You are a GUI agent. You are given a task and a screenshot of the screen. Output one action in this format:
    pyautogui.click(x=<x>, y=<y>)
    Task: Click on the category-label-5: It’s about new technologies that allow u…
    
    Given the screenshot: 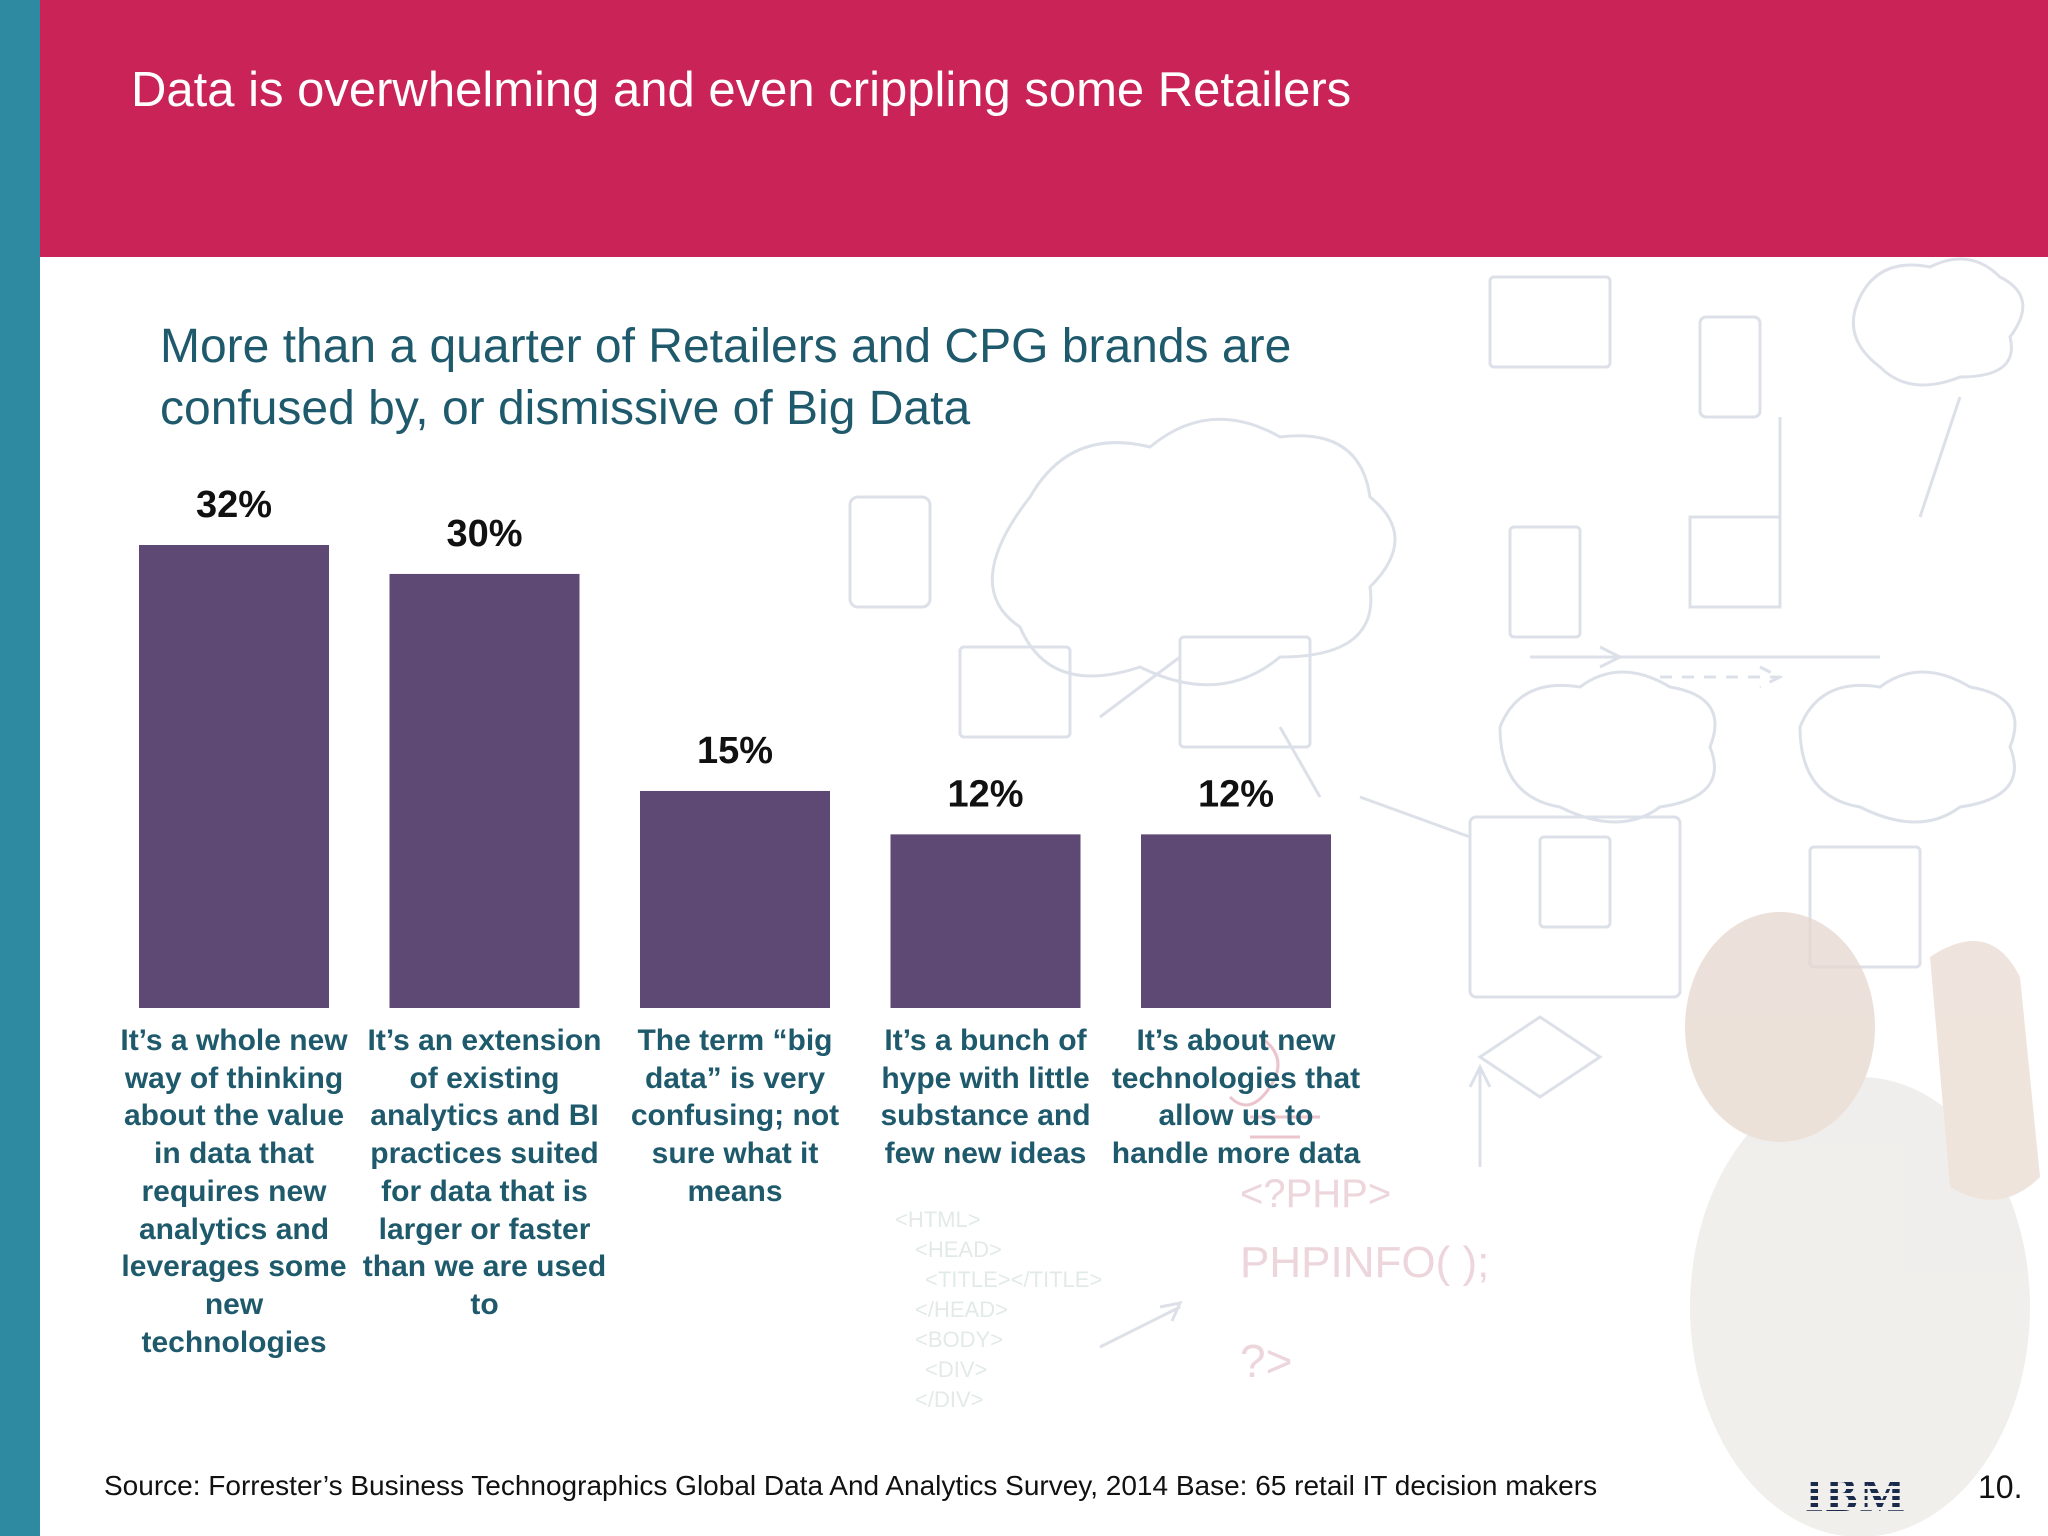 What is the action you would take?
    pyautogui.click(x=1236, y=1097)
    